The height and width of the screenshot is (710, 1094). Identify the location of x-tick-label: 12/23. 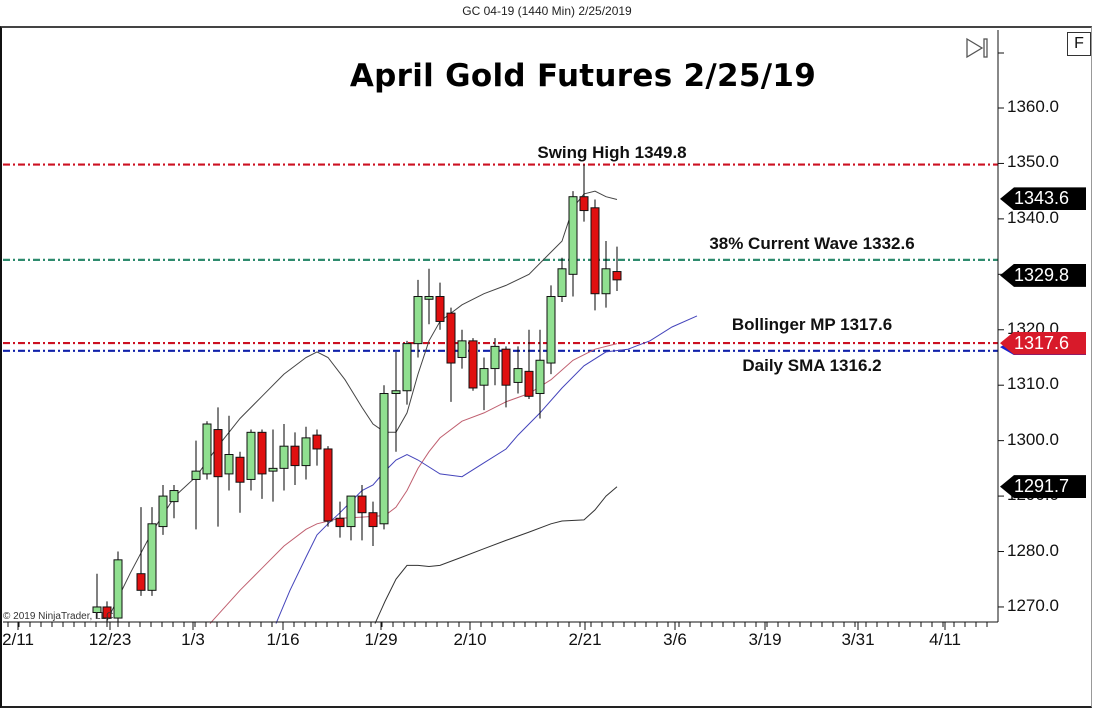
(110, 639).